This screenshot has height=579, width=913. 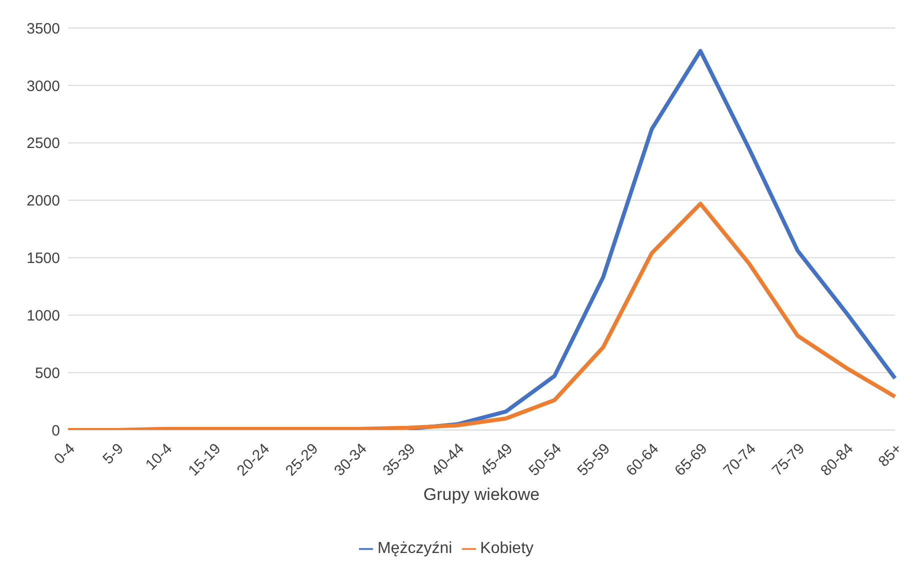 I want to click on y-tick-label: 500, so click(x=47, y=373).